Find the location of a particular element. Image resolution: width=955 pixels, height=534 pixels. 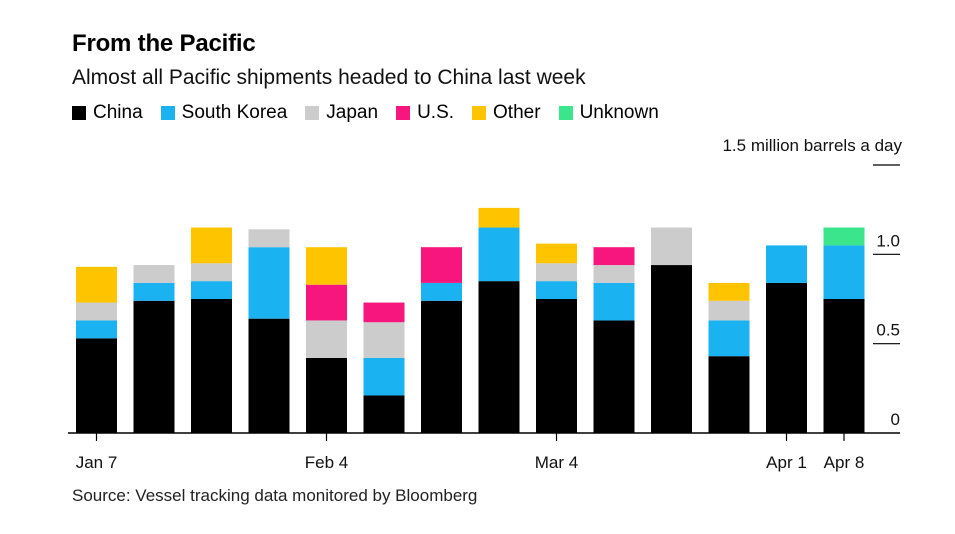

legend-label: U.S. is located at coordinates (436, 112).